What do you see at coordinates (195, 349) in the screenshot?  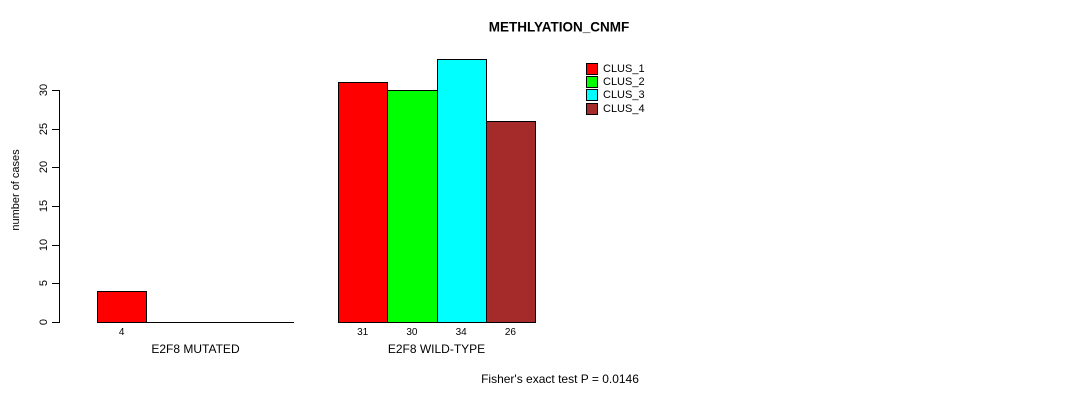 I see `group-label: E2F8 MUTATED` at bounding box center [195, 349].